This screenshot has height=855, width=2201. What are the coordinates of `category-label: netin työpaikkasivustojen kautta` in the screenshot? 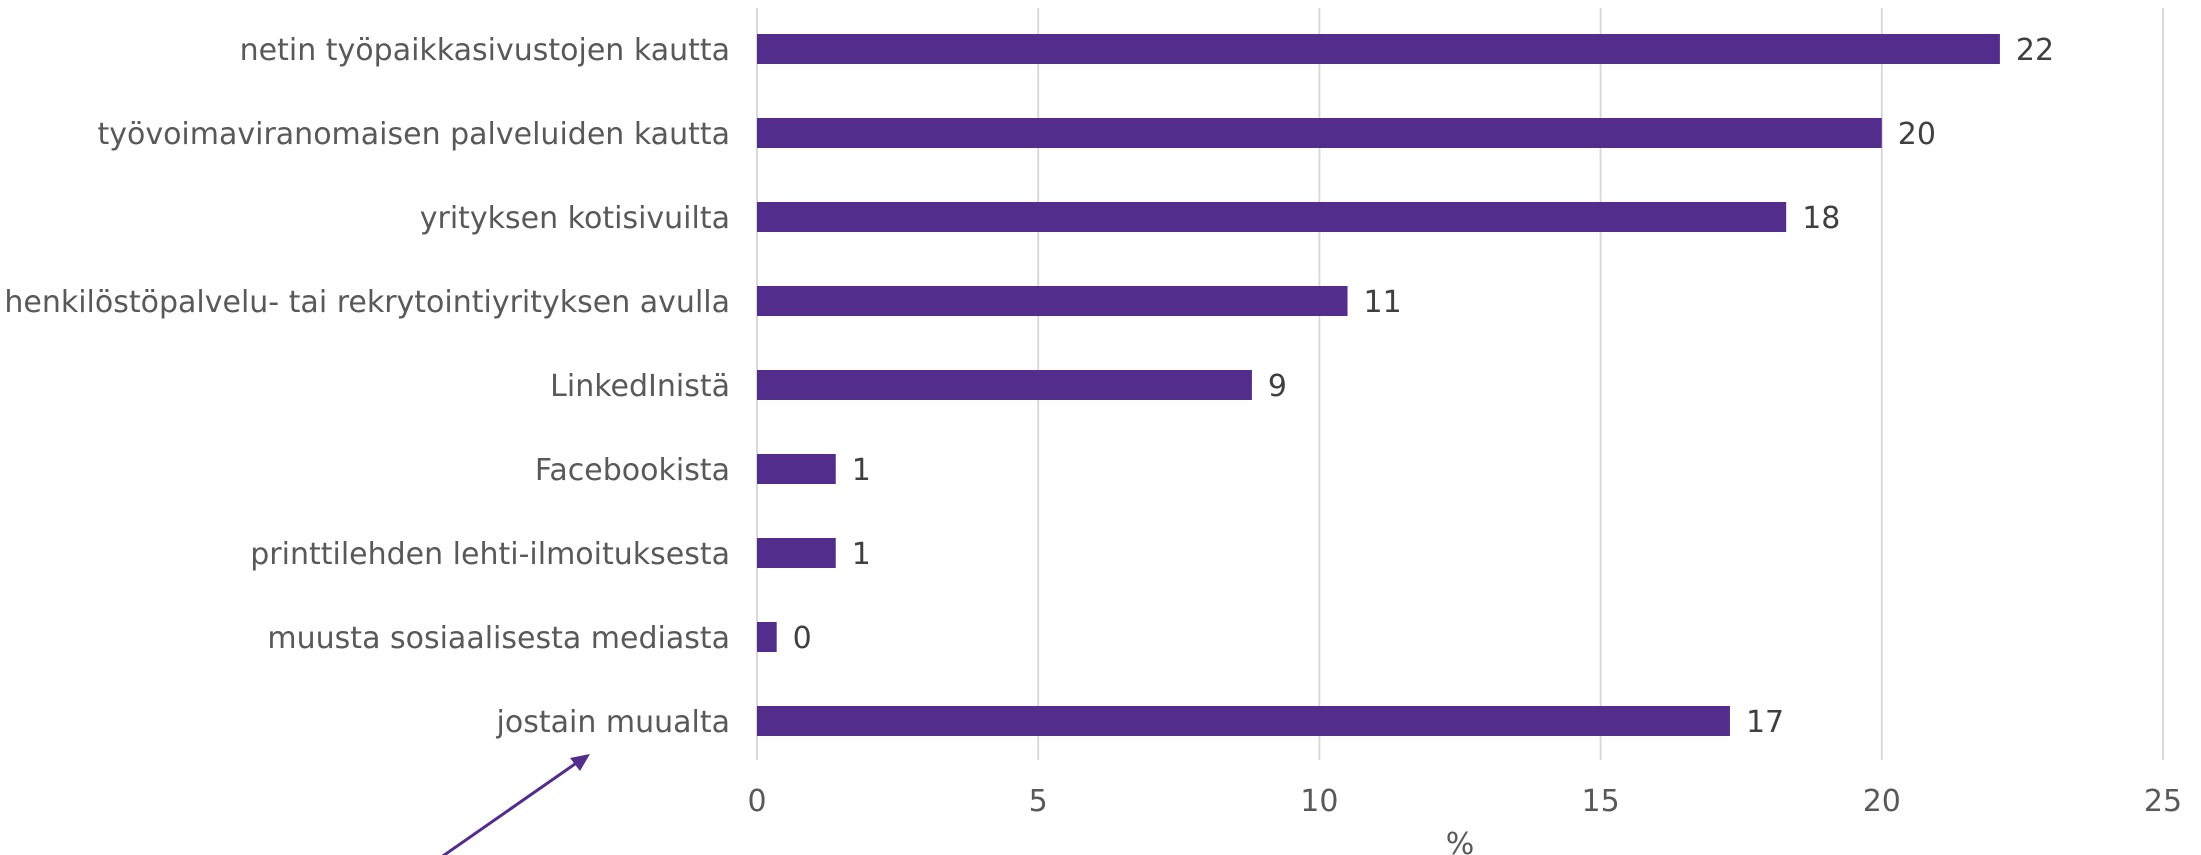 It's located at (485, 50).